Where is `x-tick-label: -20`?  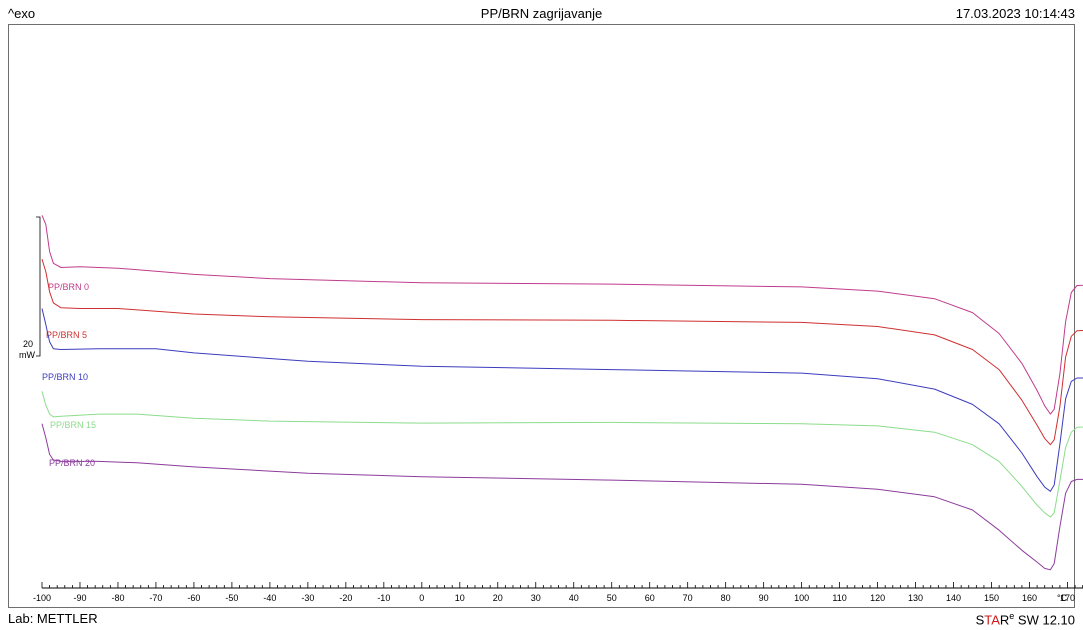 x-tick-label: -20 is located at coordinates (345, 598).